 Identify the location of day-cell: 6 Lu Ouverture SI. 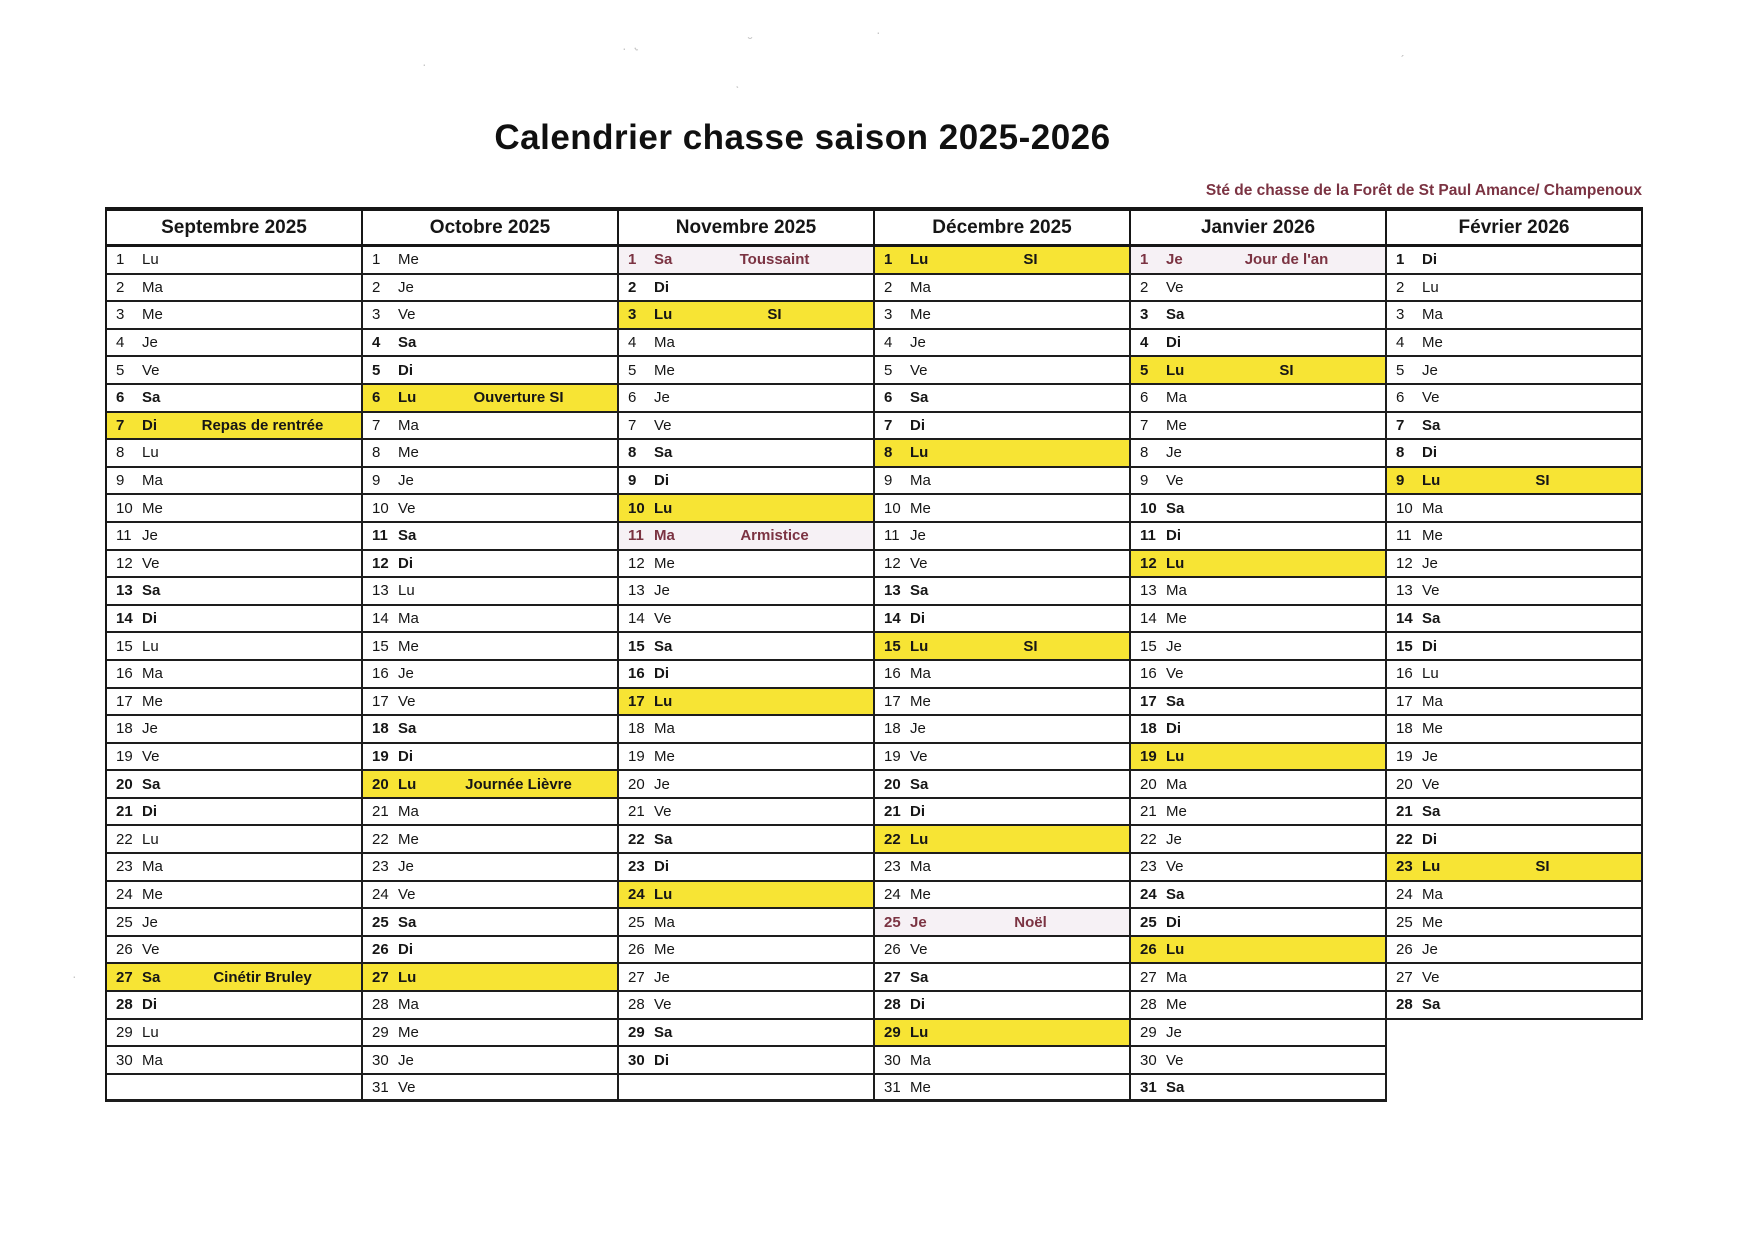
(491, 398).